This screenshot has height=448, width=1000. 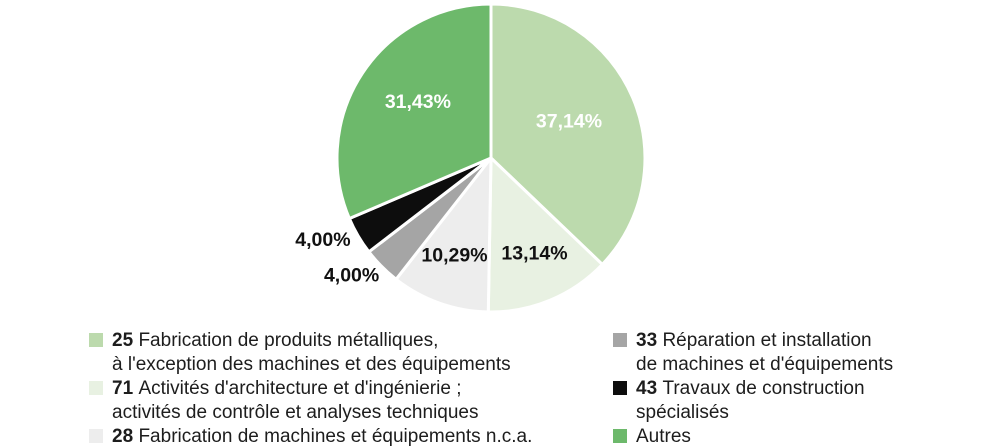 What do you see at coordinates (123, 340) in the screenshot?
I see `legend-code: 25` at bounding box center [123, 340].